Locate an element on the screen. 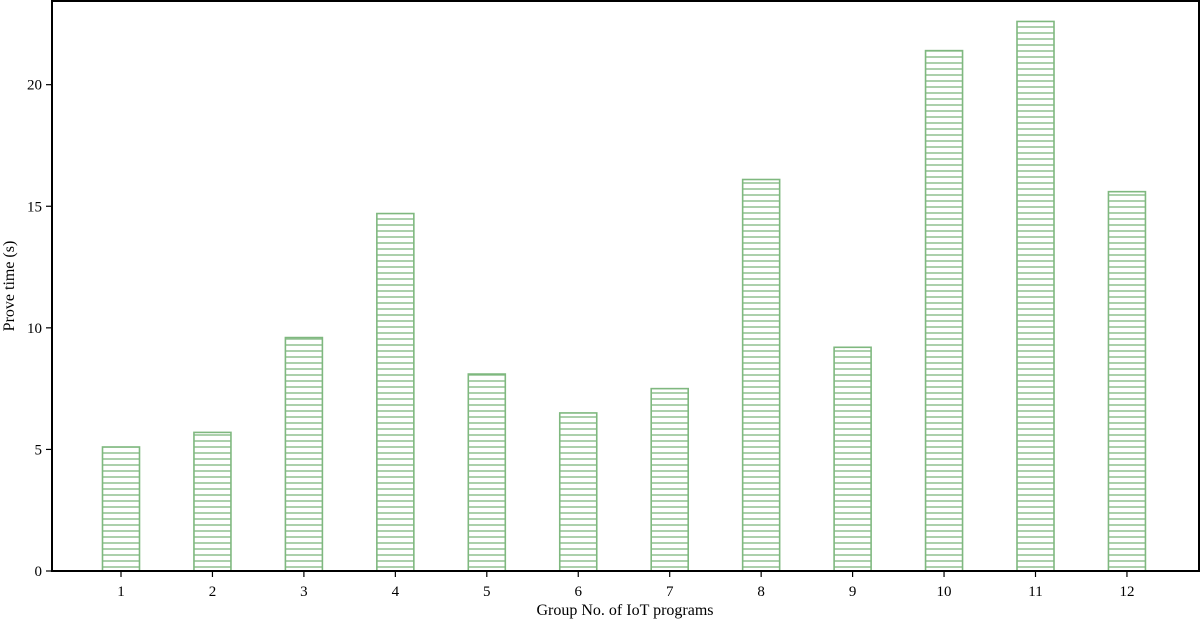 Image resolution: width=1200 pixels, height=621 pixels. x-axis: 1 2 3 4 5 6 7 8 9 10 11 12 is located at coordinates (625, 585).